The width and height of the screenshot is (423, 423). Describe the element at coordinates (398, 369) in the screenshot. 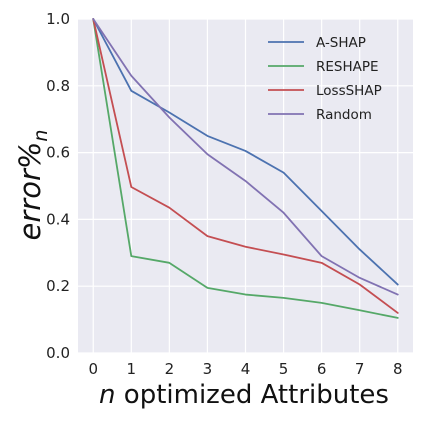

I see `x-tick-label: 8` at that location.